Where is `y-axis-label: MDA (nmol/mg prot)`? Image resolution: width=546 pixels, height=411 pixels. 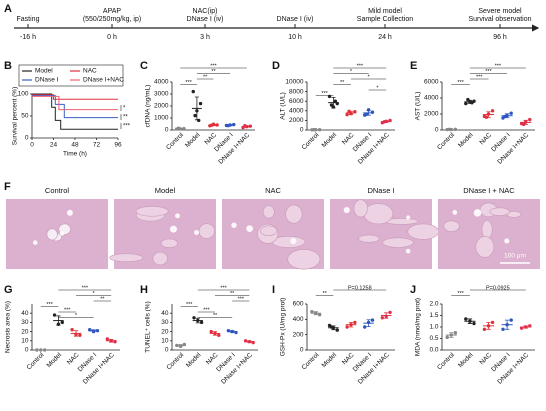 y-axis-label: MDA (nmol/mg prot) is located at coordinates (418, 327).